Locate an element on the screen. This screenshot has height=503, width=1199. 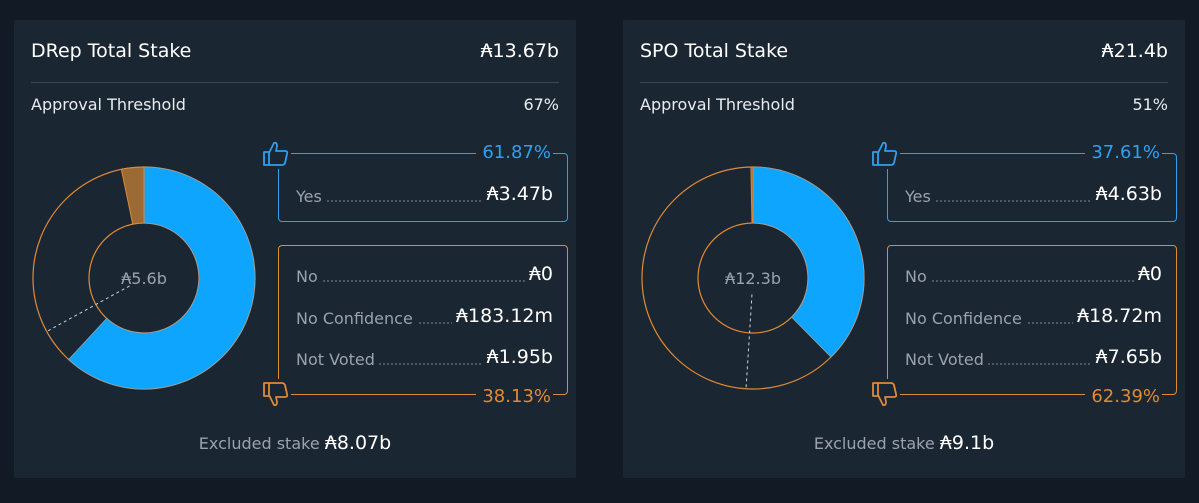
stake-donut-chart: ₳5.6b is located at coordinates (149, 275).